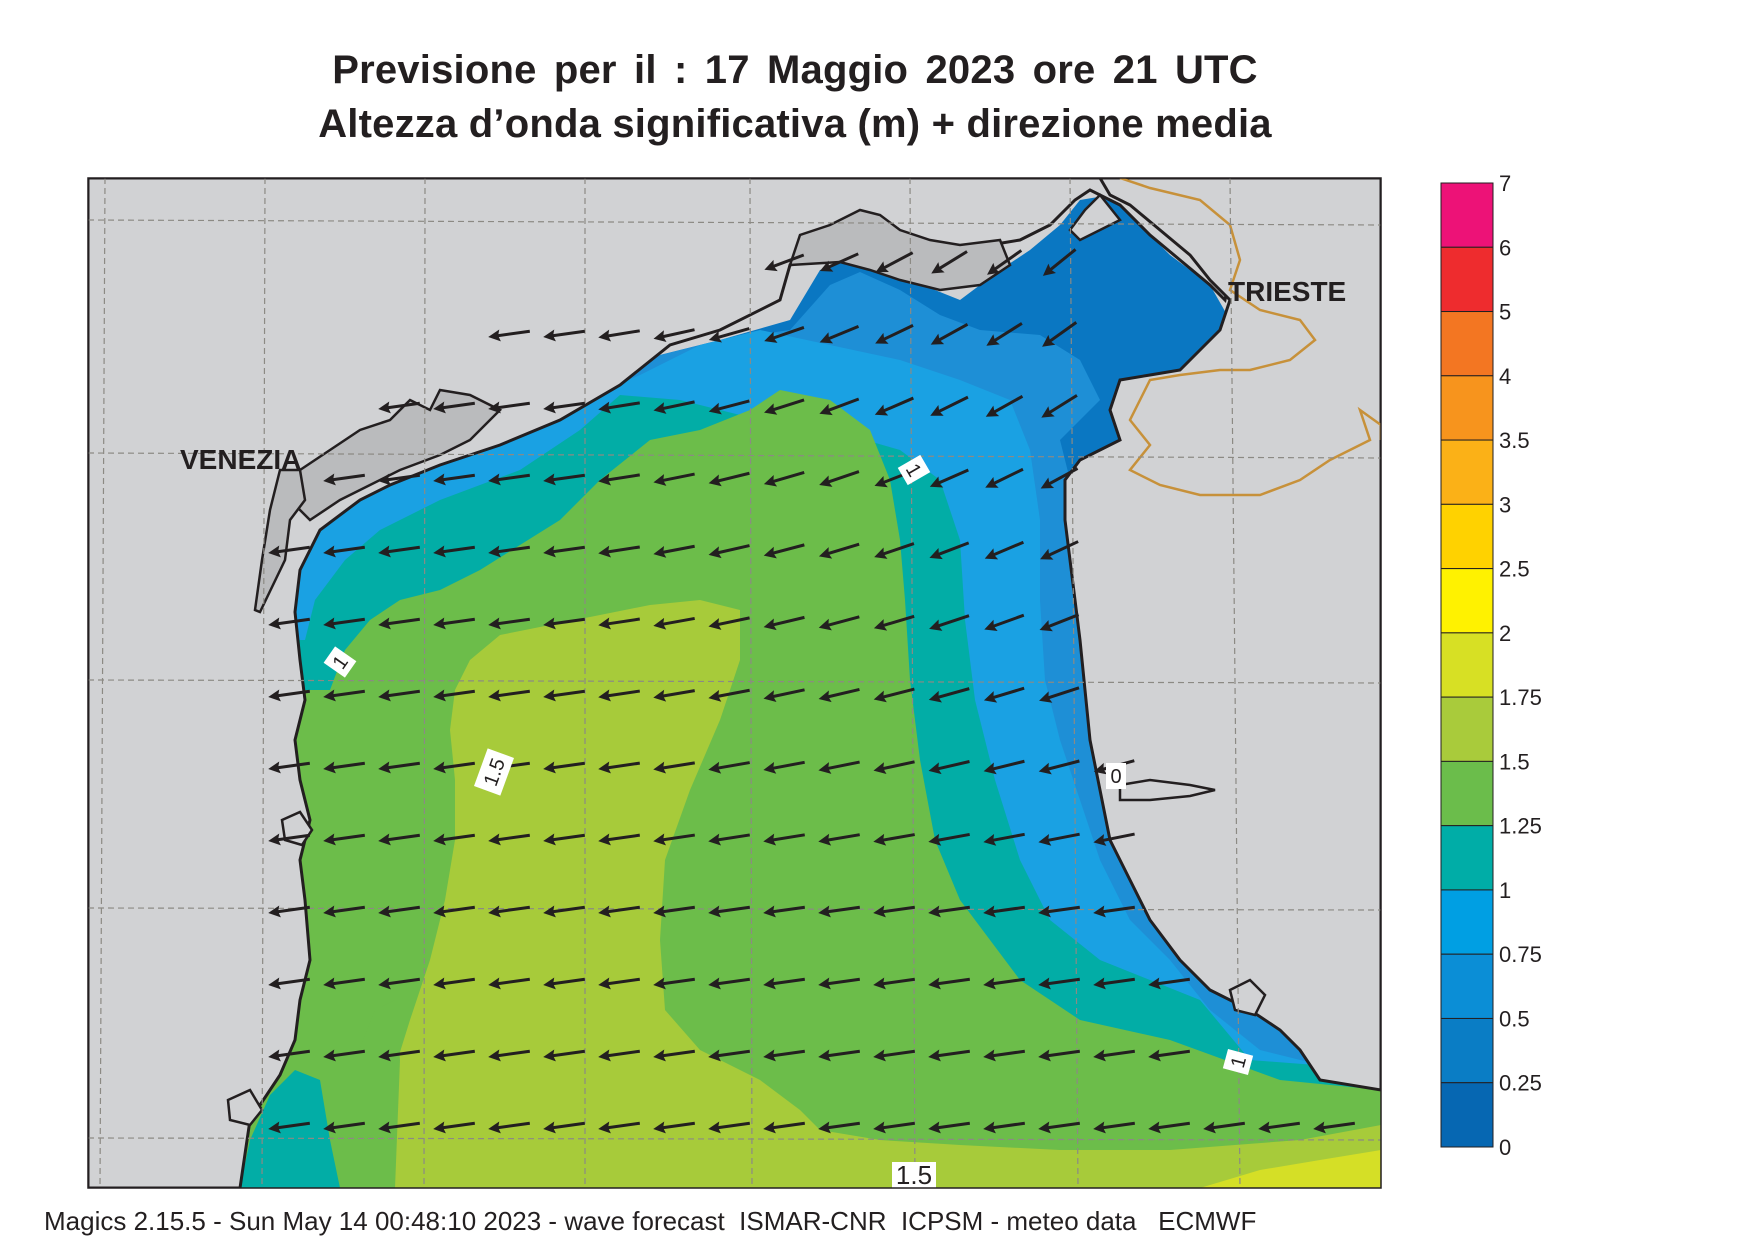 Image resolution: width=1755 pixels, height=1242 pixels. What do you see at coordinates (1505, 1147) in the screenshot?
I see `legend-level-label: 0` at bounding box center [1505, 1147].